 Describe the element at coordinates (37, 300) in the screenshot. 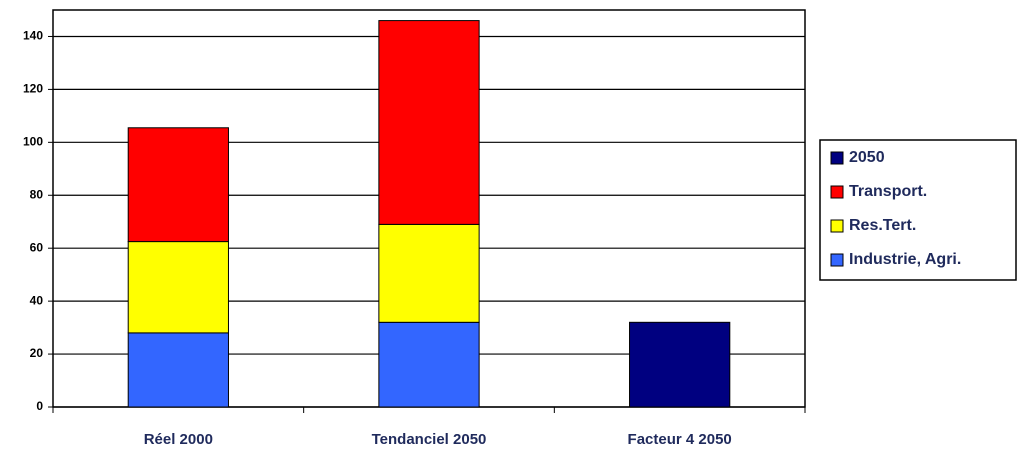

I see `y-tick-label: 40` at that location.